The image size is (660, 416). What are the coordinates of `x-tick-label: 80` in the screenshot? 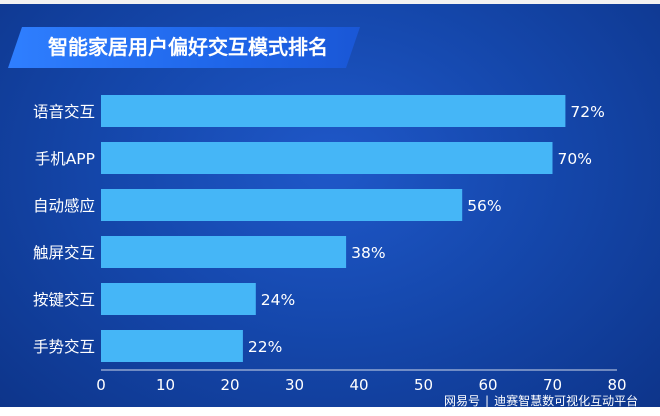 It's located at (616, 385).